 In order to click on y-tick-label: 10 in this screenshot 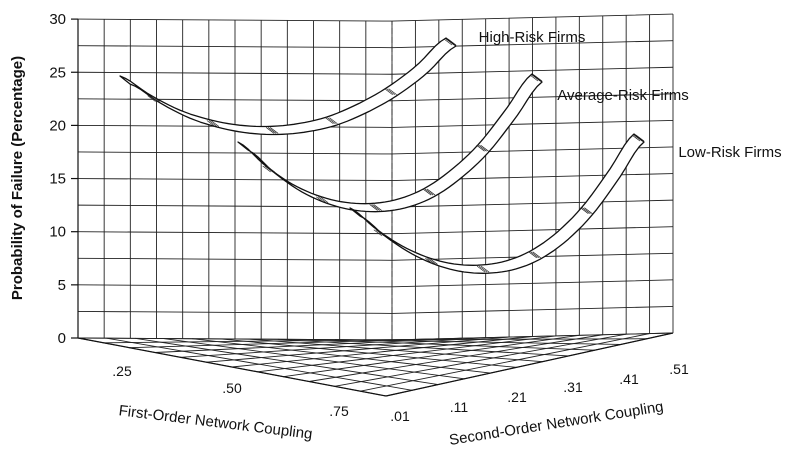, I will do `click(57, 232)`.